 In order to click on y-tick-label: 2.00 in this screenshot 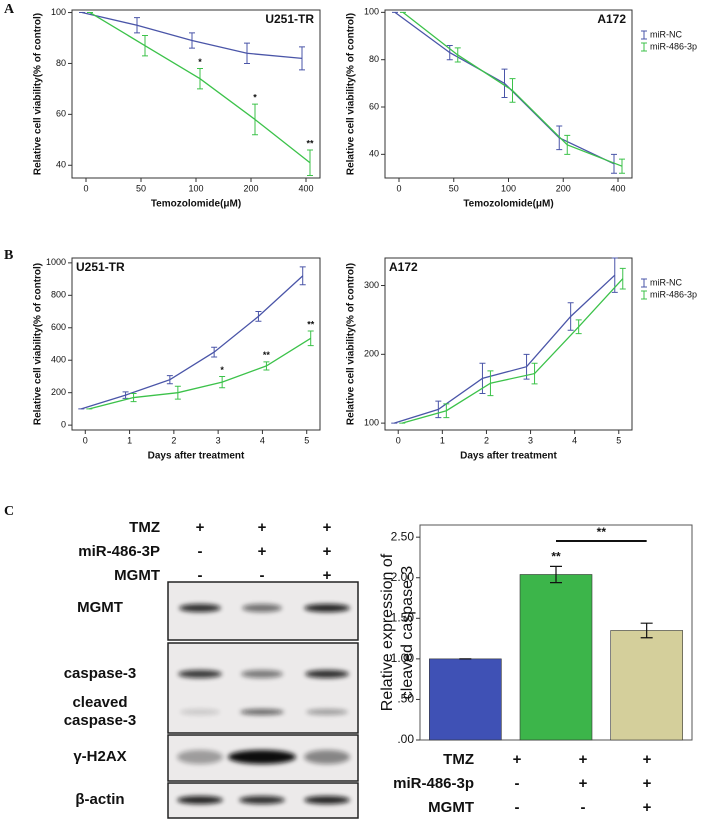, I will do `click(403, 577)`.